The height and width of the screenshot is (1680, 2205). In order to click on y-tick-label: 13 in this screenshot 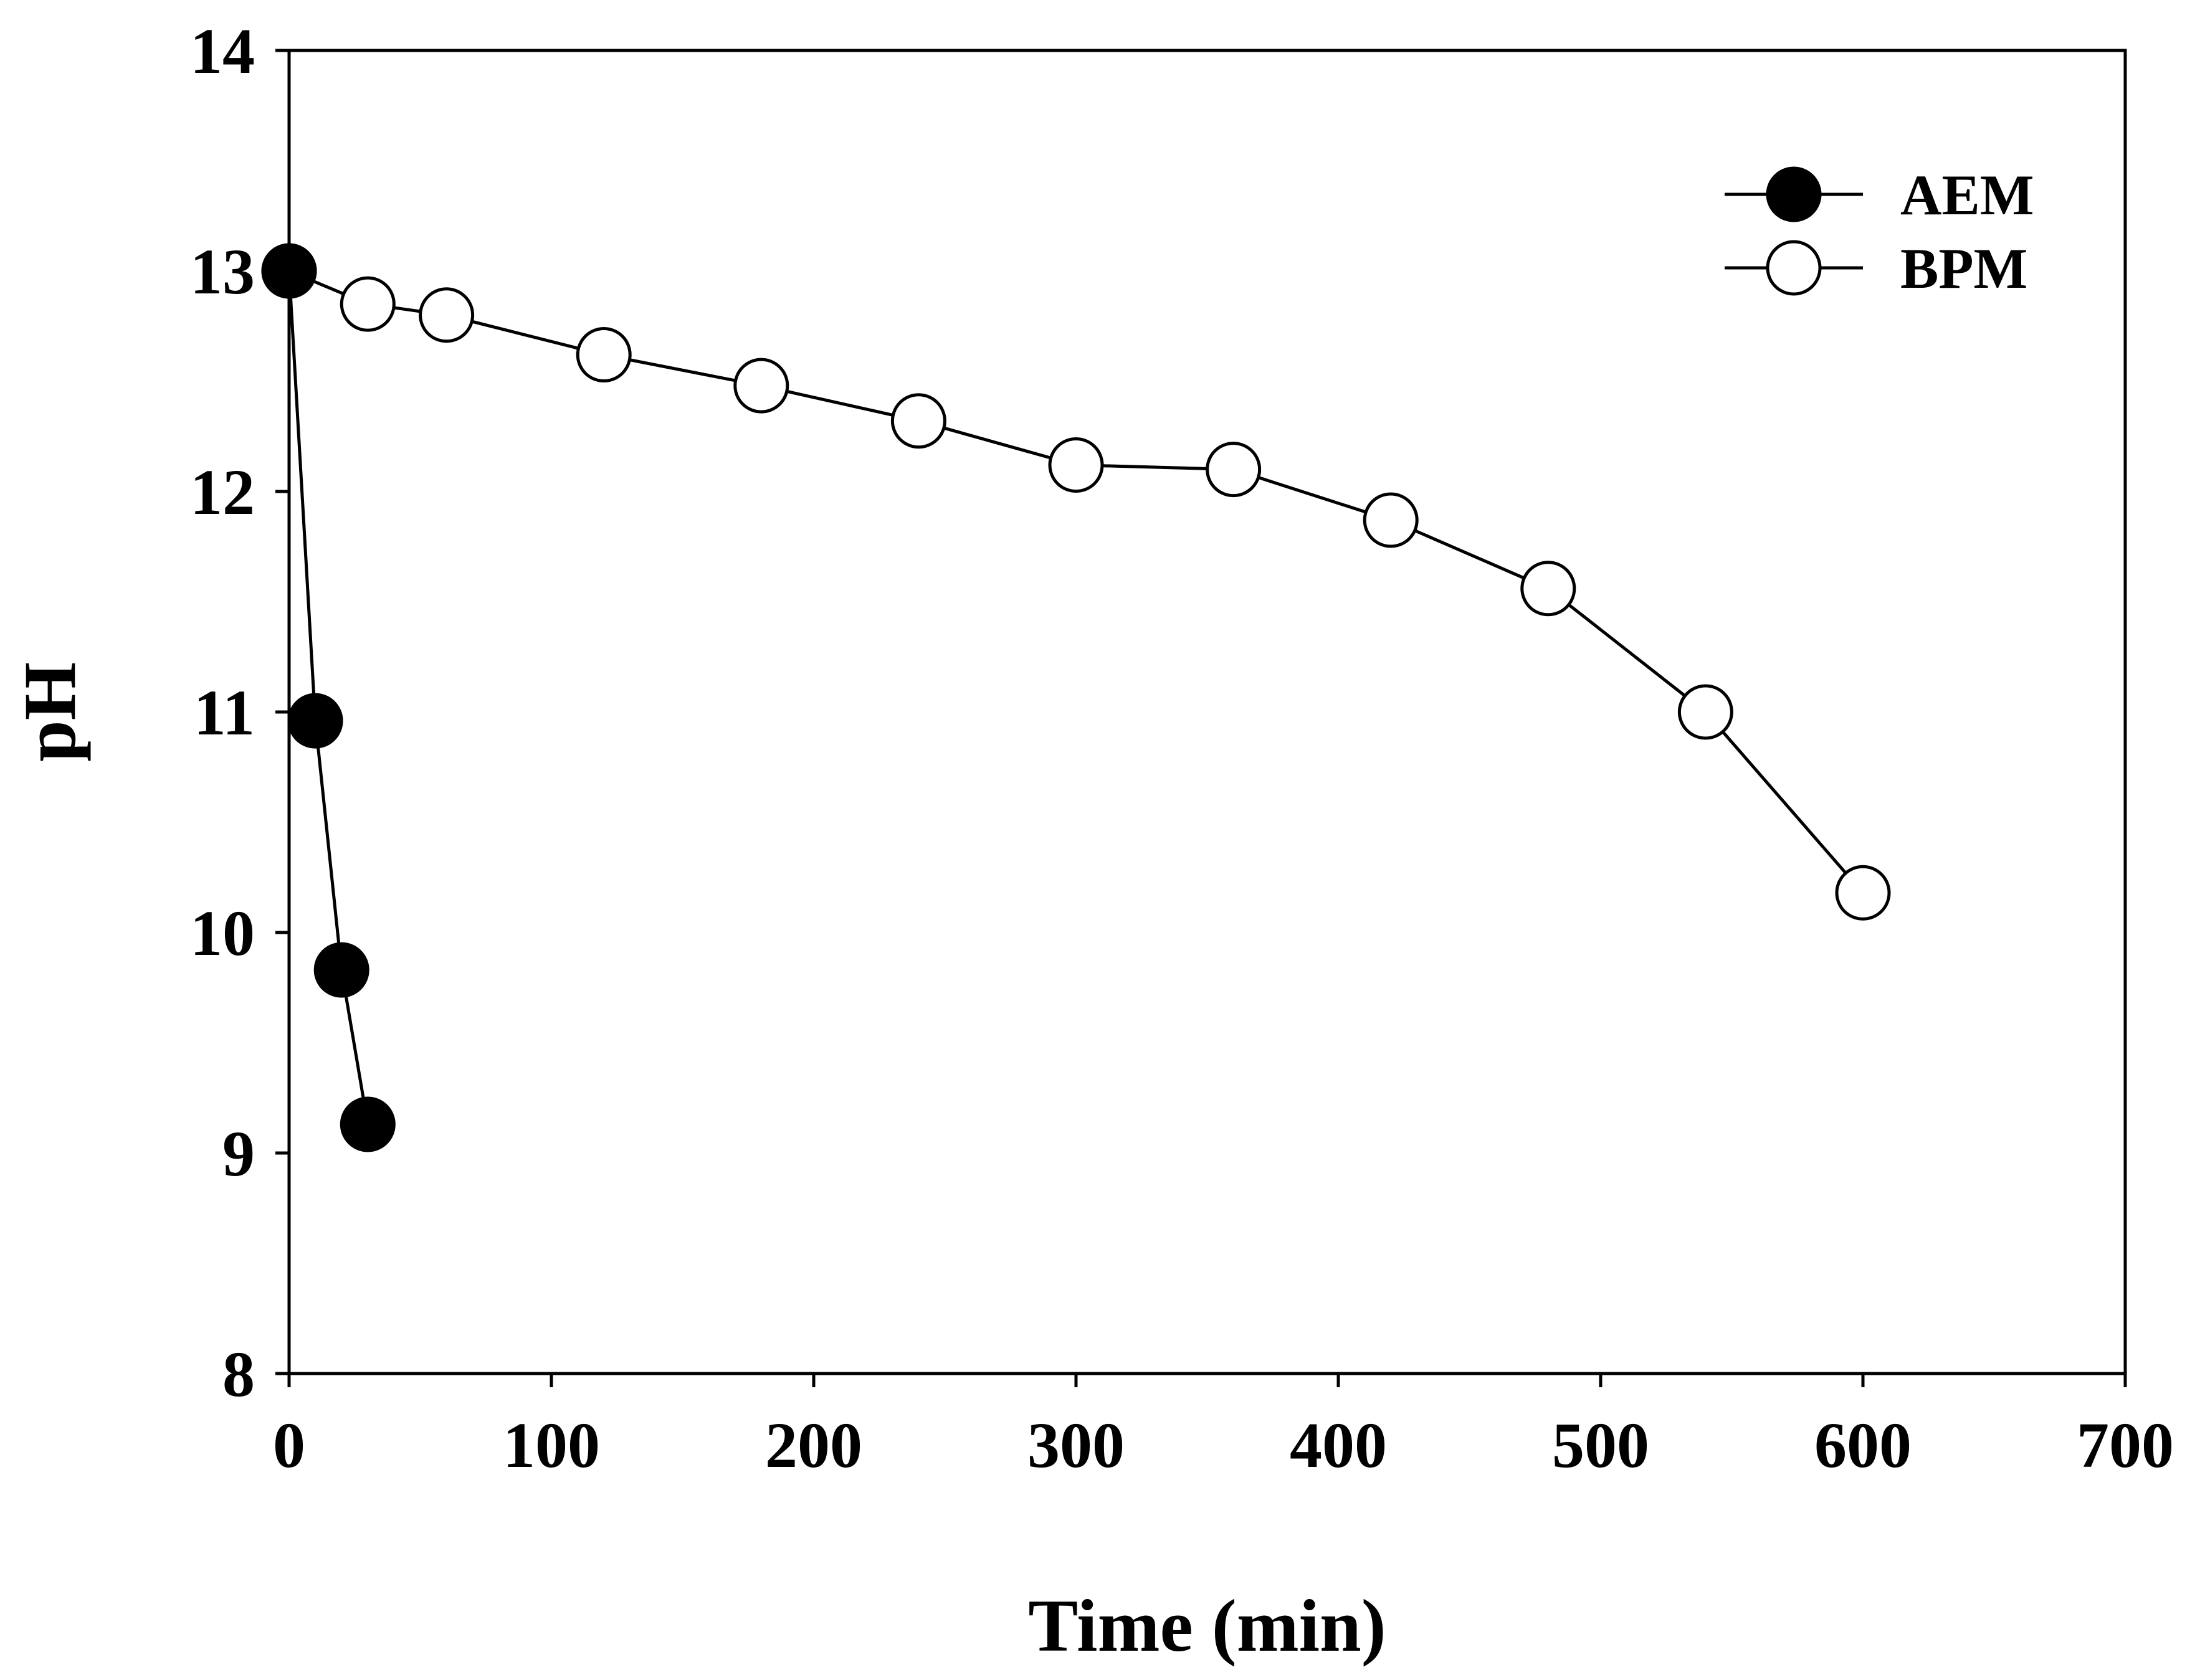, I will do `click(222, 272)`.